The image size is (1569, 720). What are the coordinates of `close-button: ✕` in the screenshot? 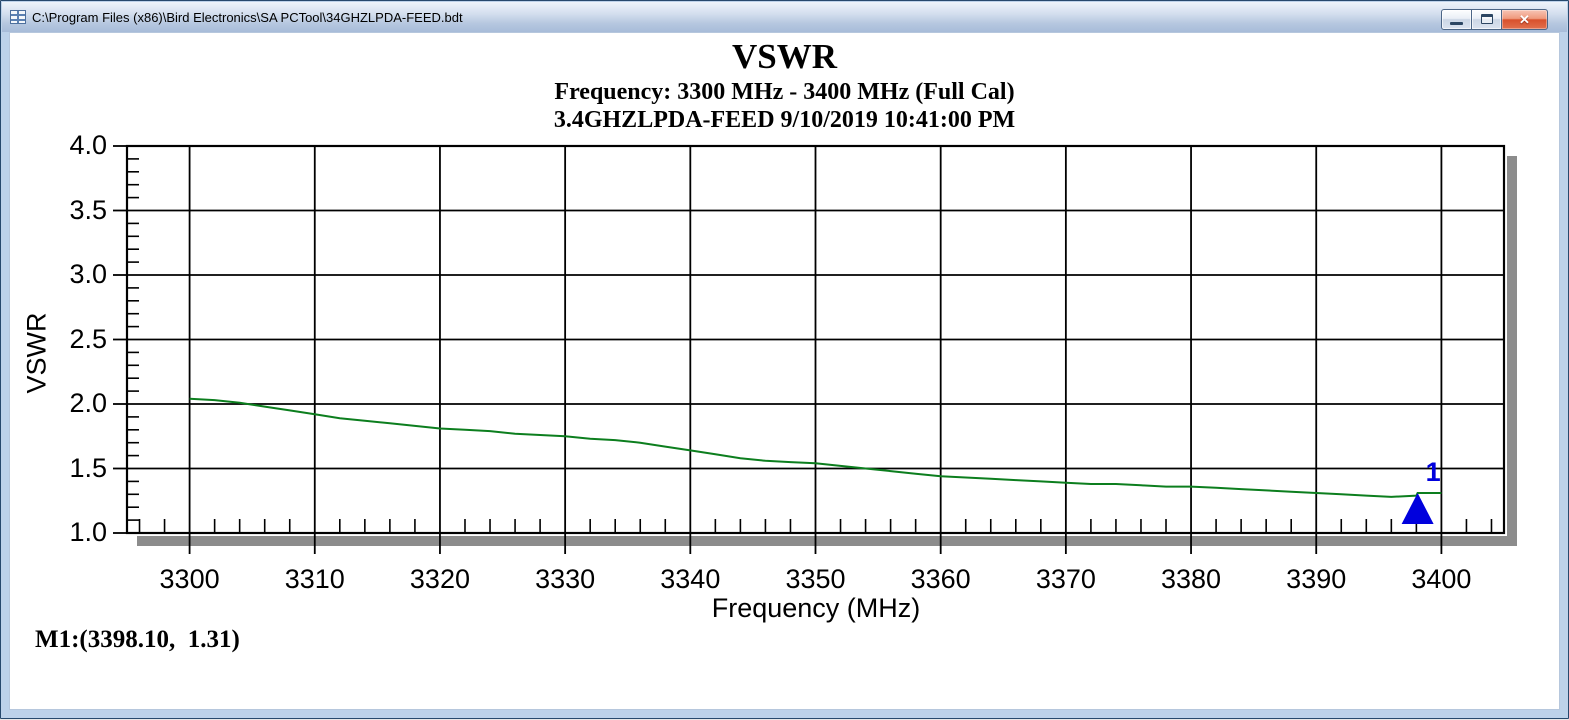 It's located at (1524, 19).